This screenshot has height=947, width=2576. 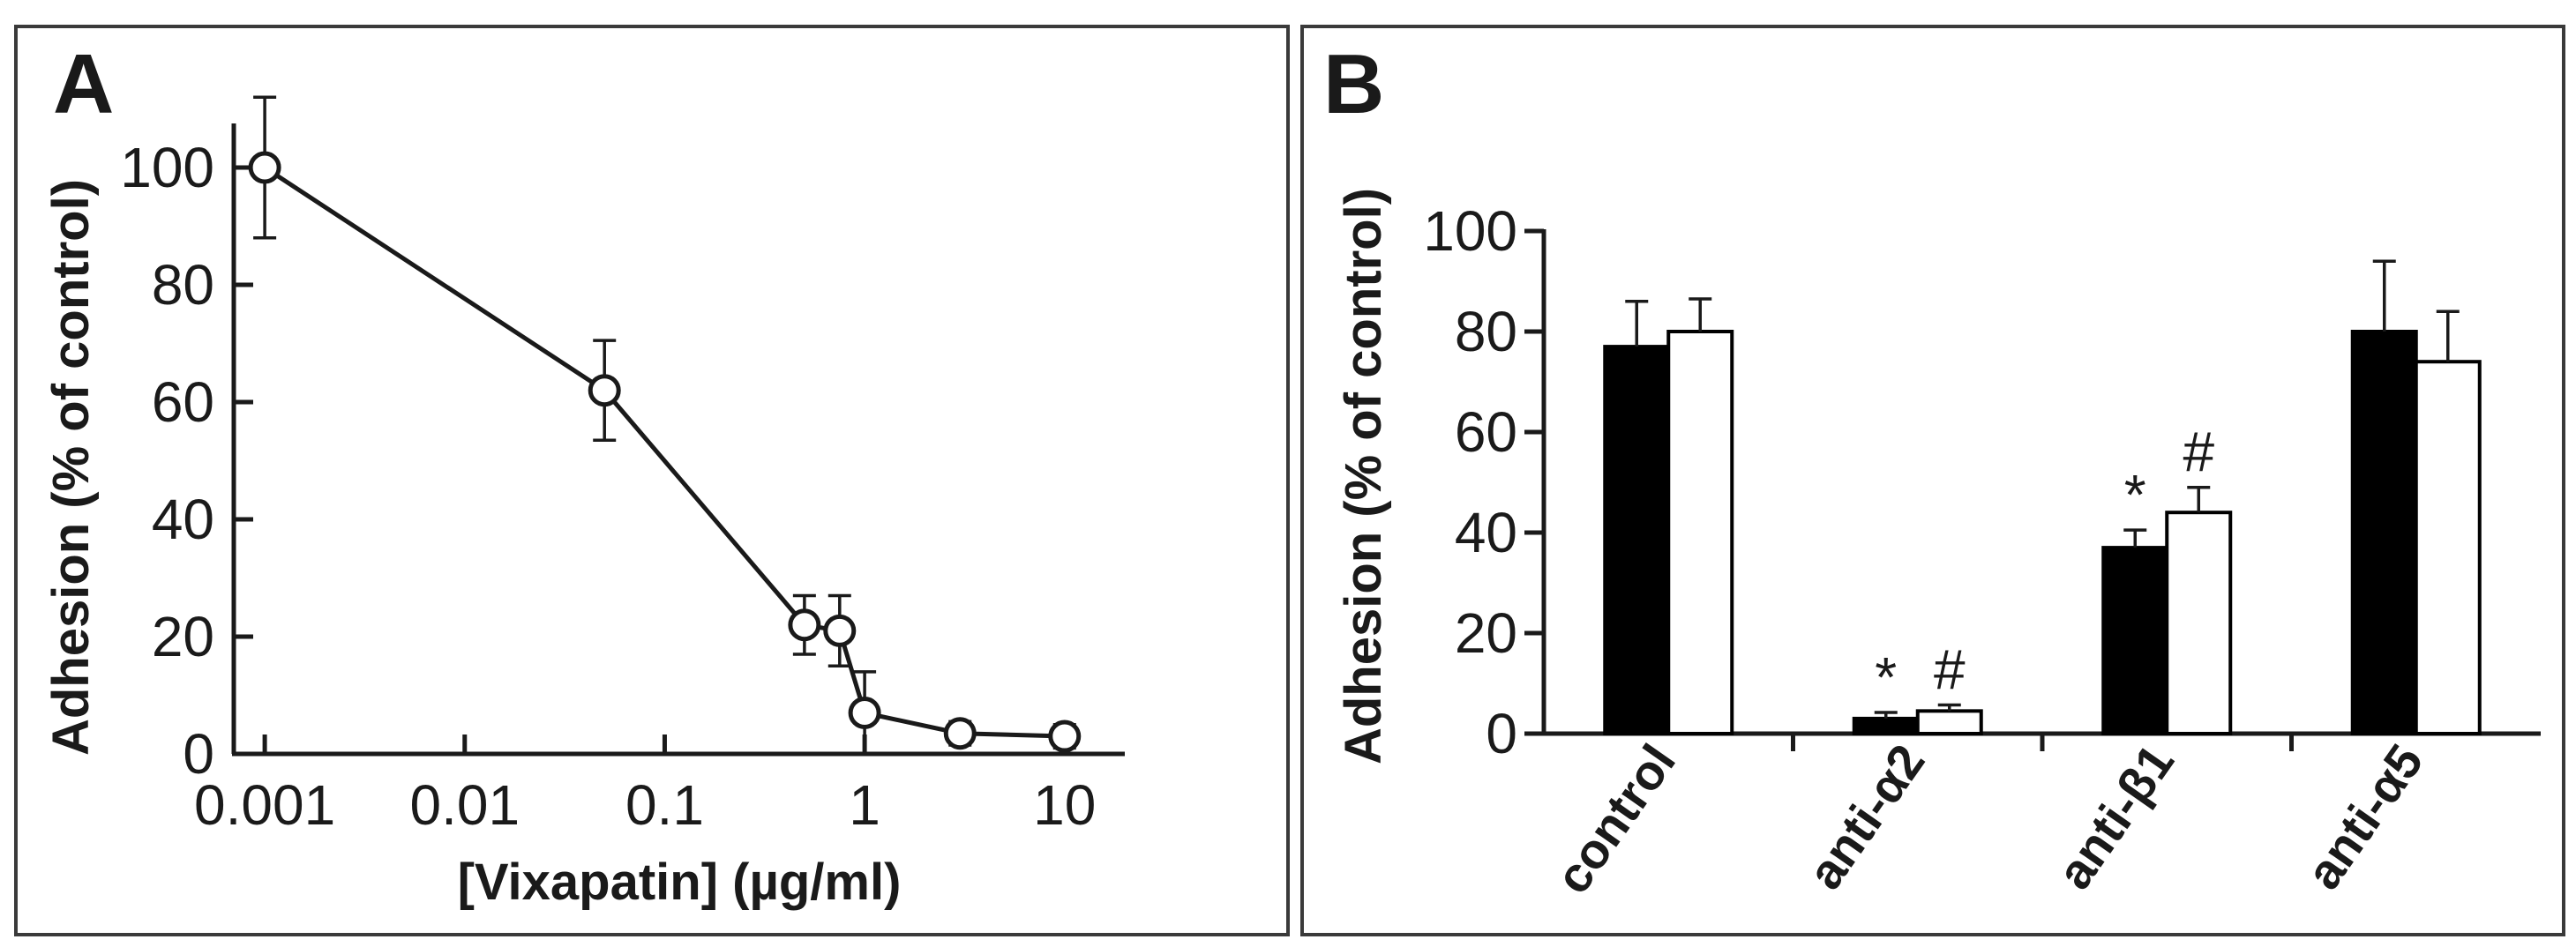 I want to click on panel-a-label: A, so click(x=83, y=84).